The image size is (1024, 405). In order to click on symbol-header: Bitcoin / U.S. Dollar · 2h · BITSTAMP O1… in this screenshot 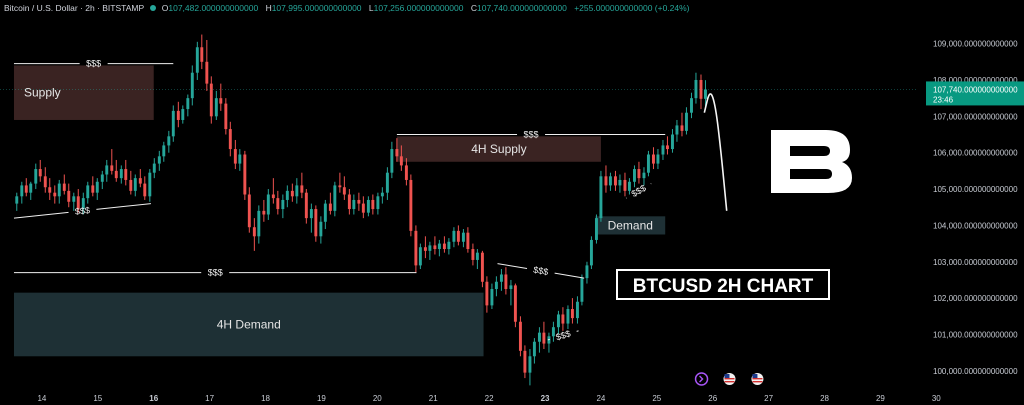, I will do `click(347, 8)`.